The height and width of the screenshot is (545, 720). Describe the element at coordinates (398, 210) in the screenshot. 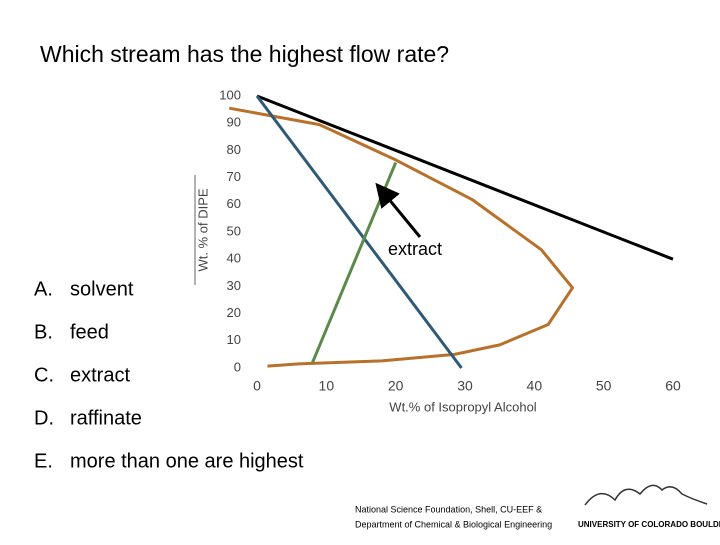

I see `annotation-arrow` at that location.